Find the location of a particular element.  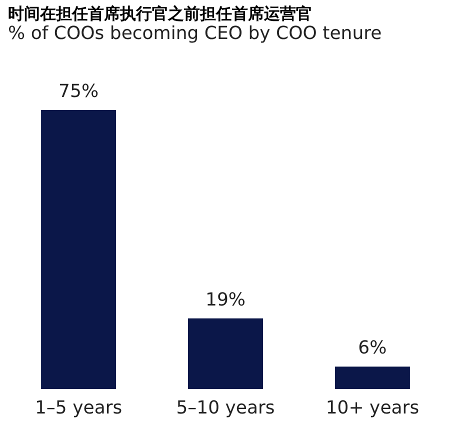

chart-title: 时间在担任首席执行官之前担任首席运营官 is located at coordinates (160, 13).